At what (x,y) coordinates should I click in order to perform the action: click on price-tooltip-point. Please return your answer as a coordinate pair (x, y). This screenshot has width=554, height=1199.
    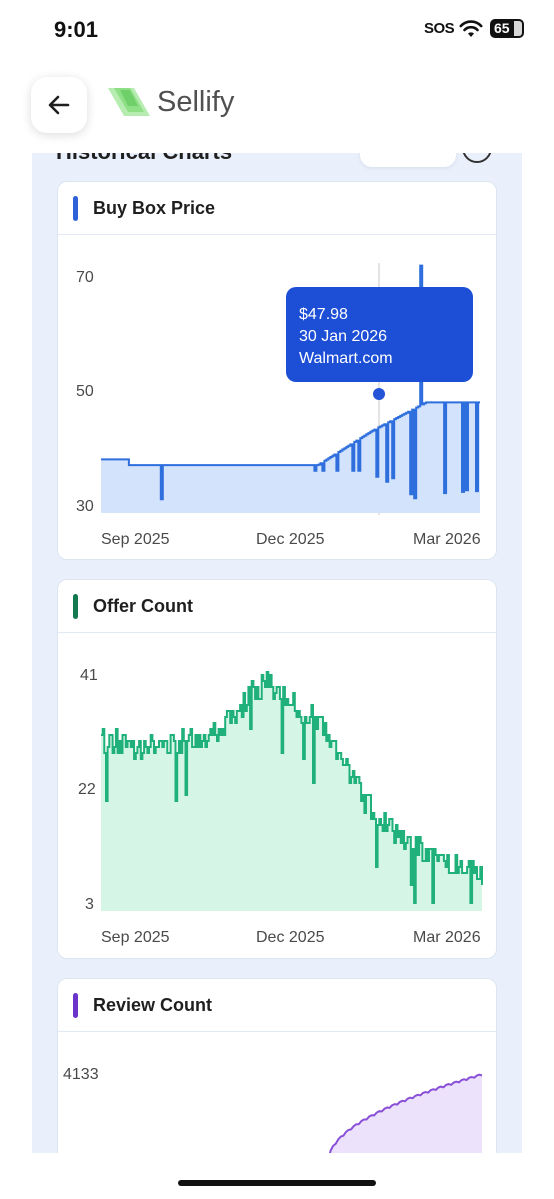
    Looking at the image, I should click on (379, 394).